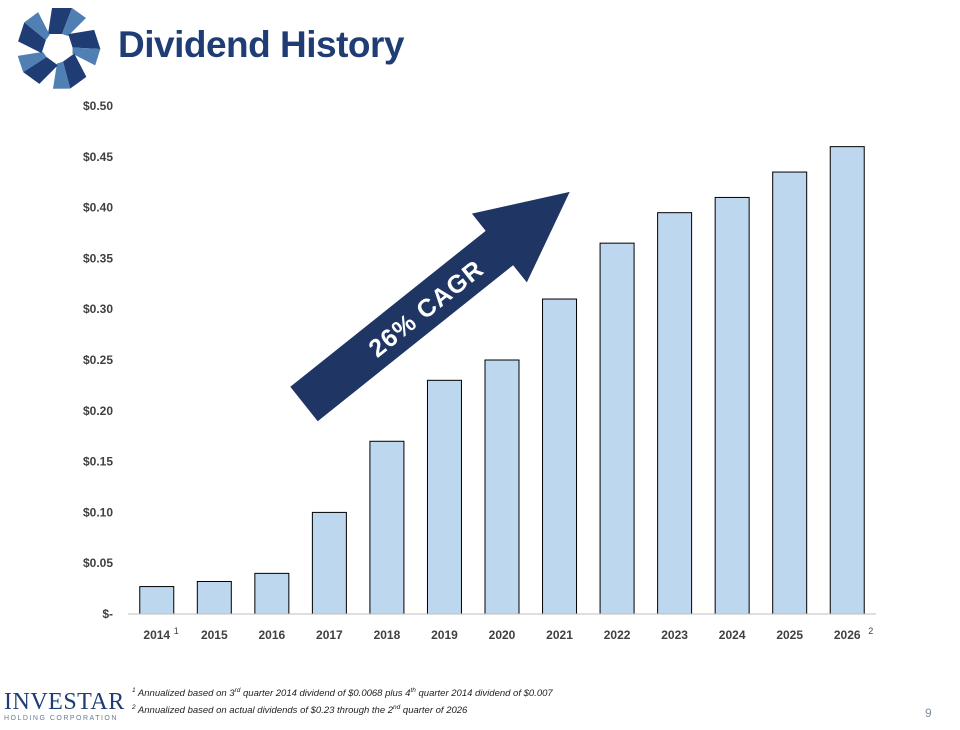 Image resolution: width=960 pixels, height=730 pixels. I want to click on x-tick-label: 2014, so click(156, 635).